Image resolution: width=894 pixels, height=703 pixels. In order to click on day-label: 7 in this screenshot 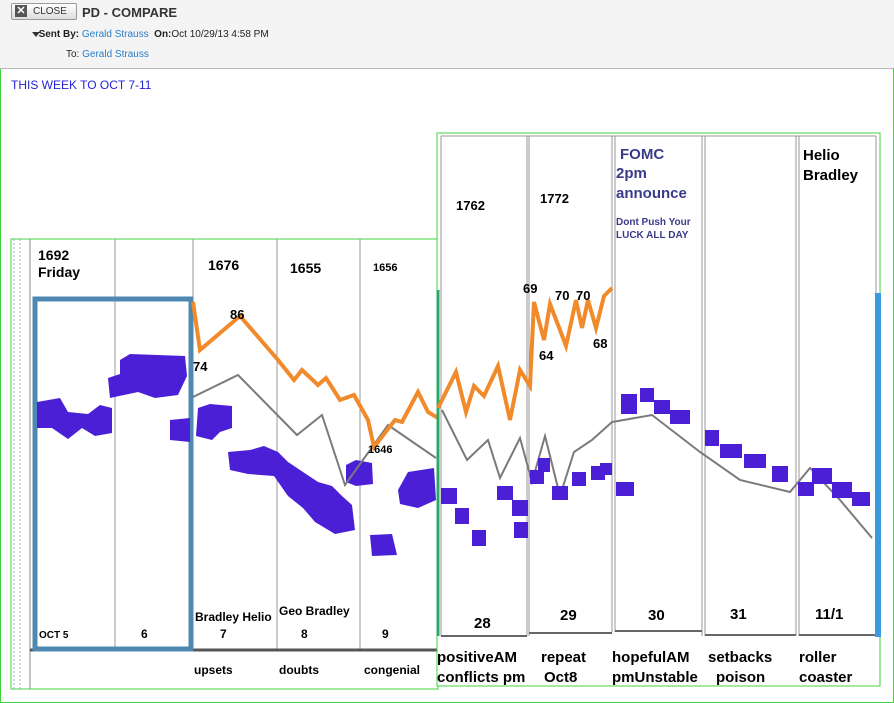, I will do `click(223, 634)`.